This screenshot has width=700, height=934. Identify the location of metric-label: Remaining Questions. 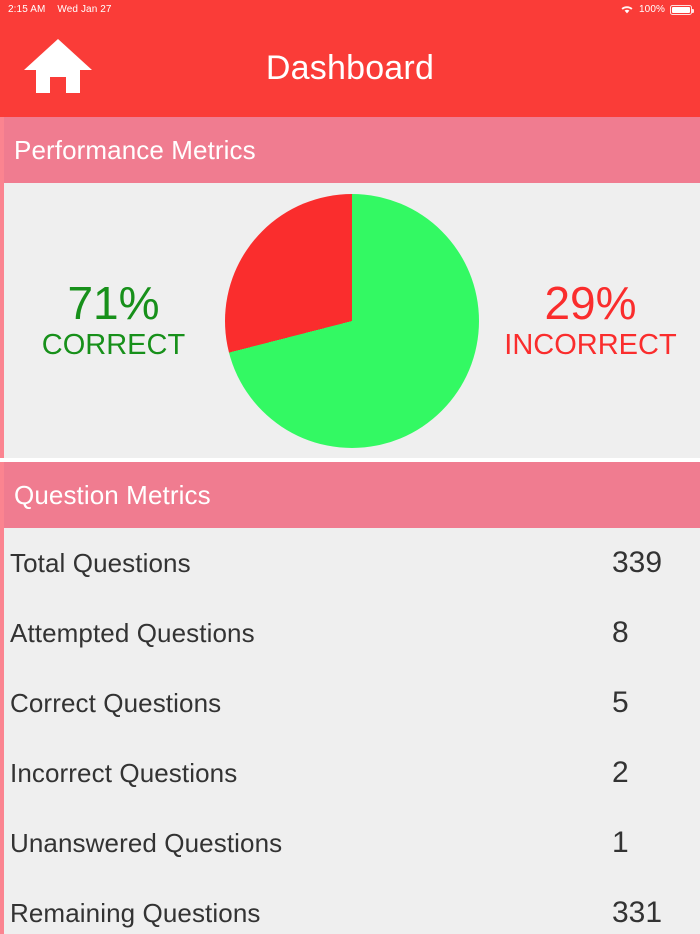
(135, 912).